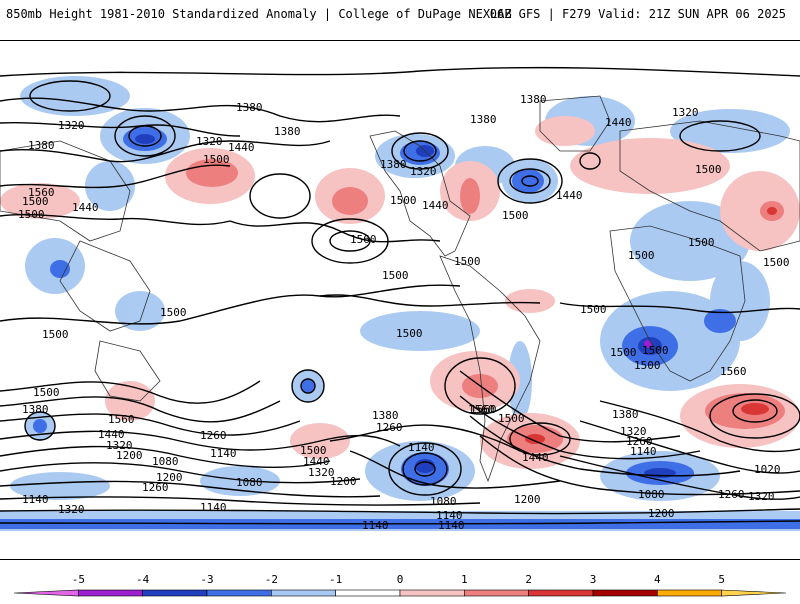 The width and height of the screenshot is (800, 604). Describe the element at coordinates (767, 469) in the screenshot. I see `contour-label: 1020` at that location.